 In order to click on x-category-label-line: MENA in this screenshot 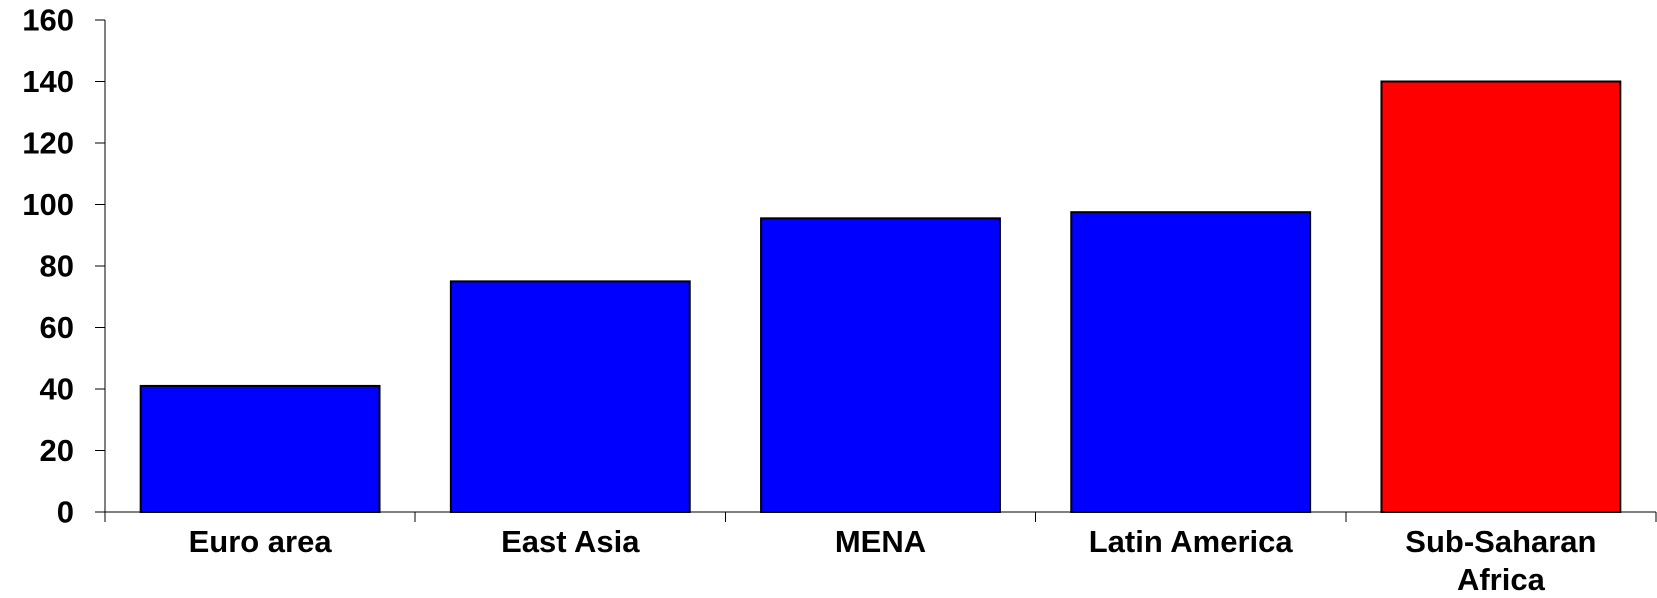, I will do `click(880, 541)`.